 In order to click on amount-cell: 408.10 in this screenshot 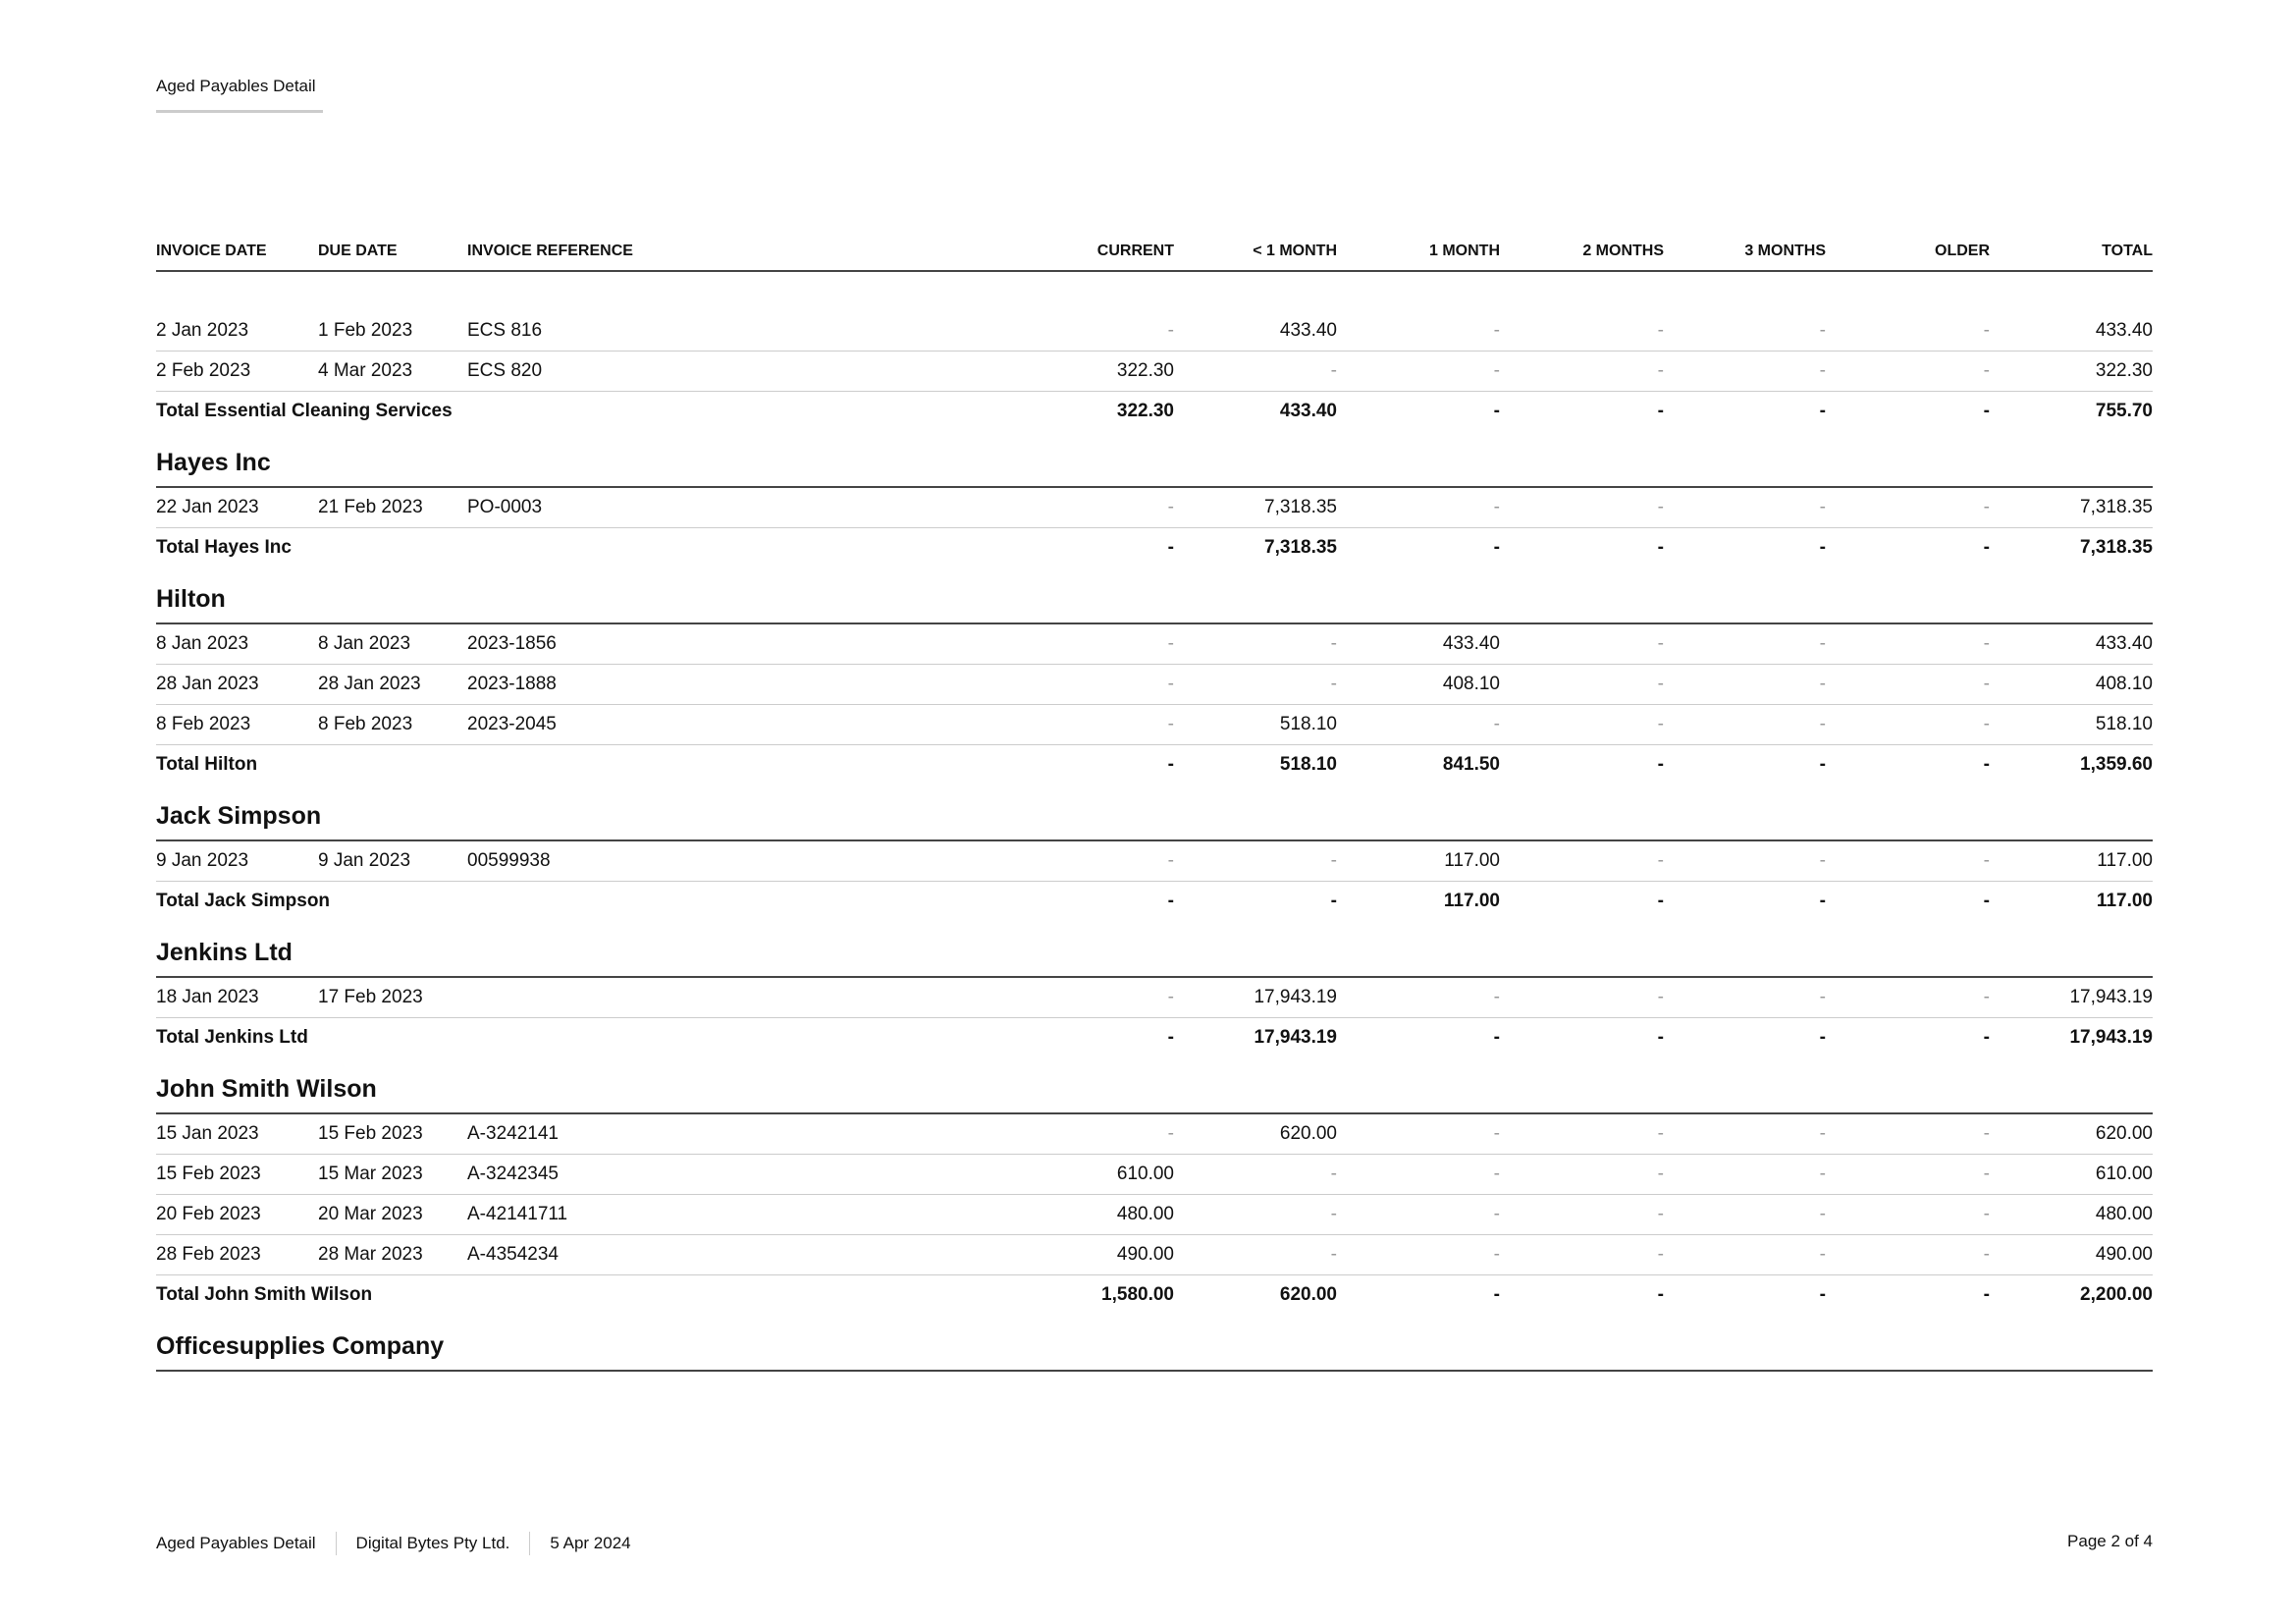, I will do `click(2124, 684)`.